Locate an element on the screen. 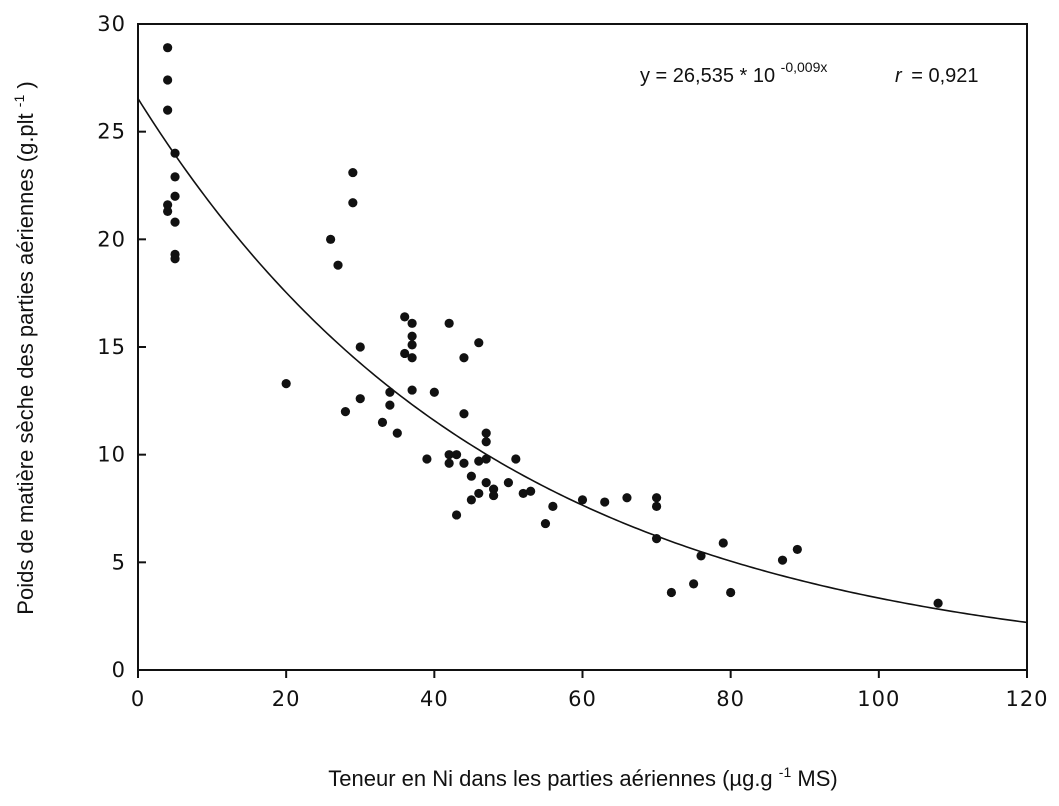 This screenshot has width=1059, height=806. equation-exponent: -0,009x is located at coordinates (804, 67).